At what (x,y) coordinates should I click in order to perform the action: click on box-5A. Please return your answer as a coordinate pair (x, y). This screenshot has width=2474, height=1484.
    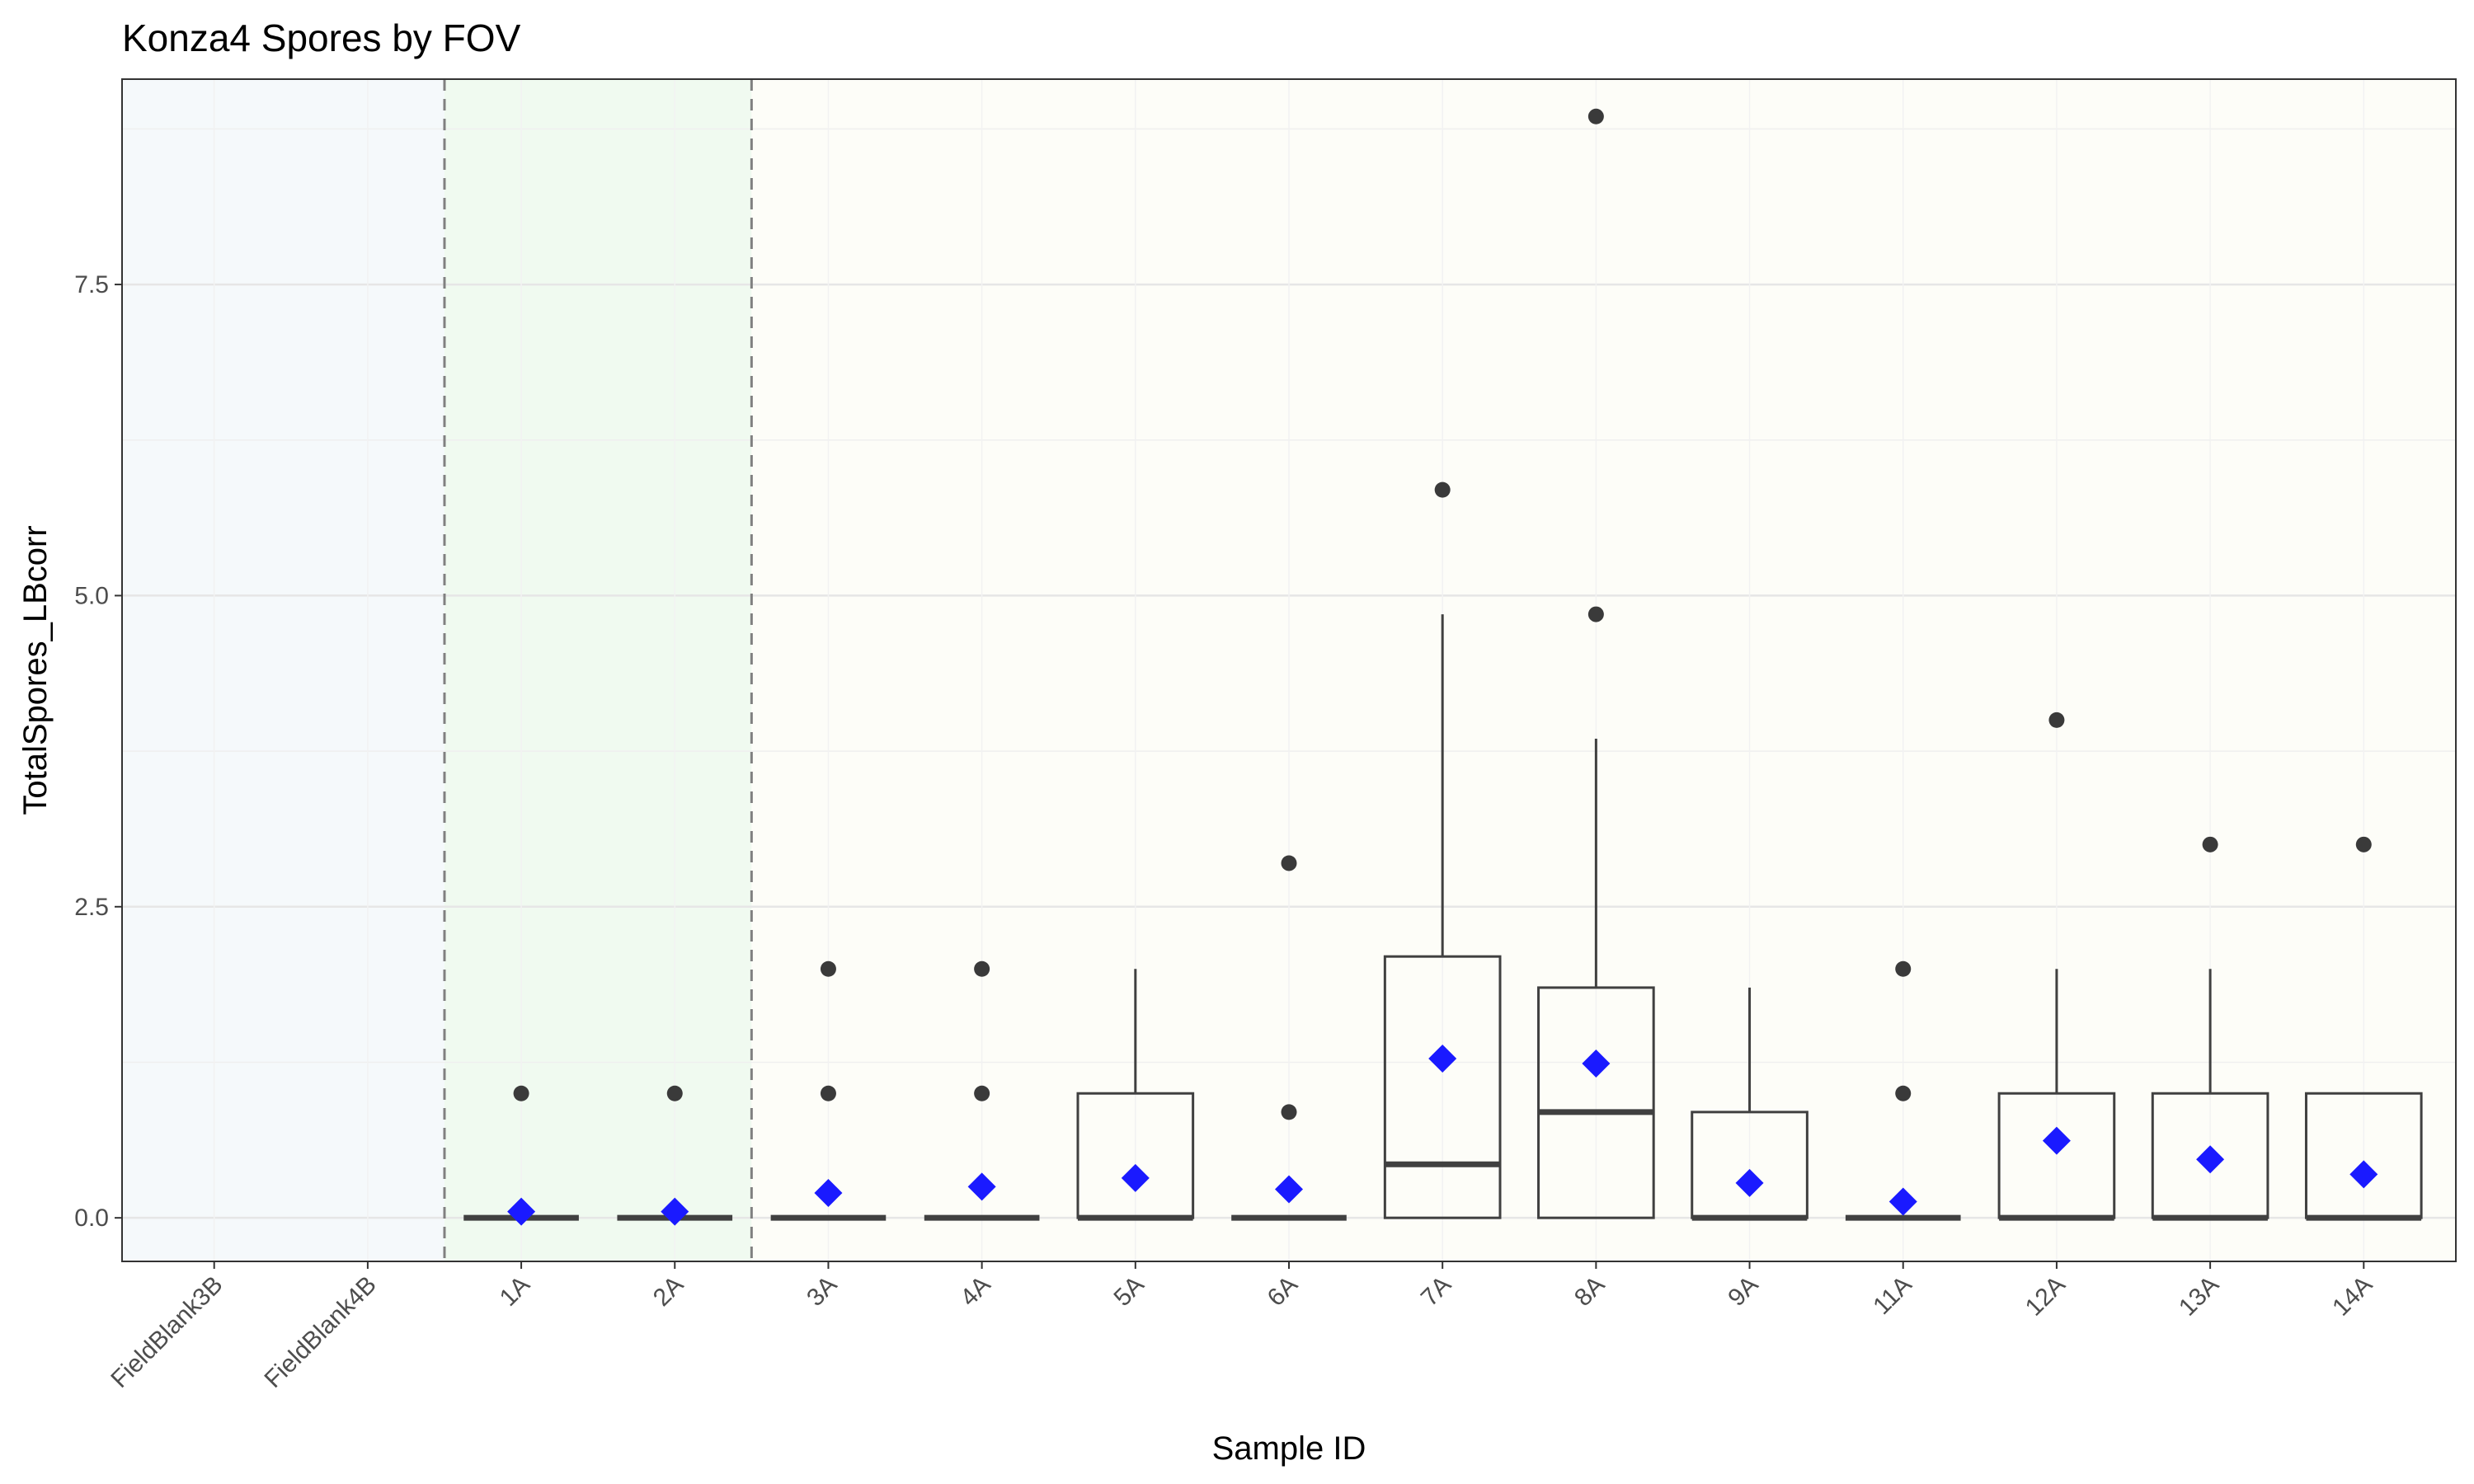
    Looking at the image, I should click on (1135, 1095).